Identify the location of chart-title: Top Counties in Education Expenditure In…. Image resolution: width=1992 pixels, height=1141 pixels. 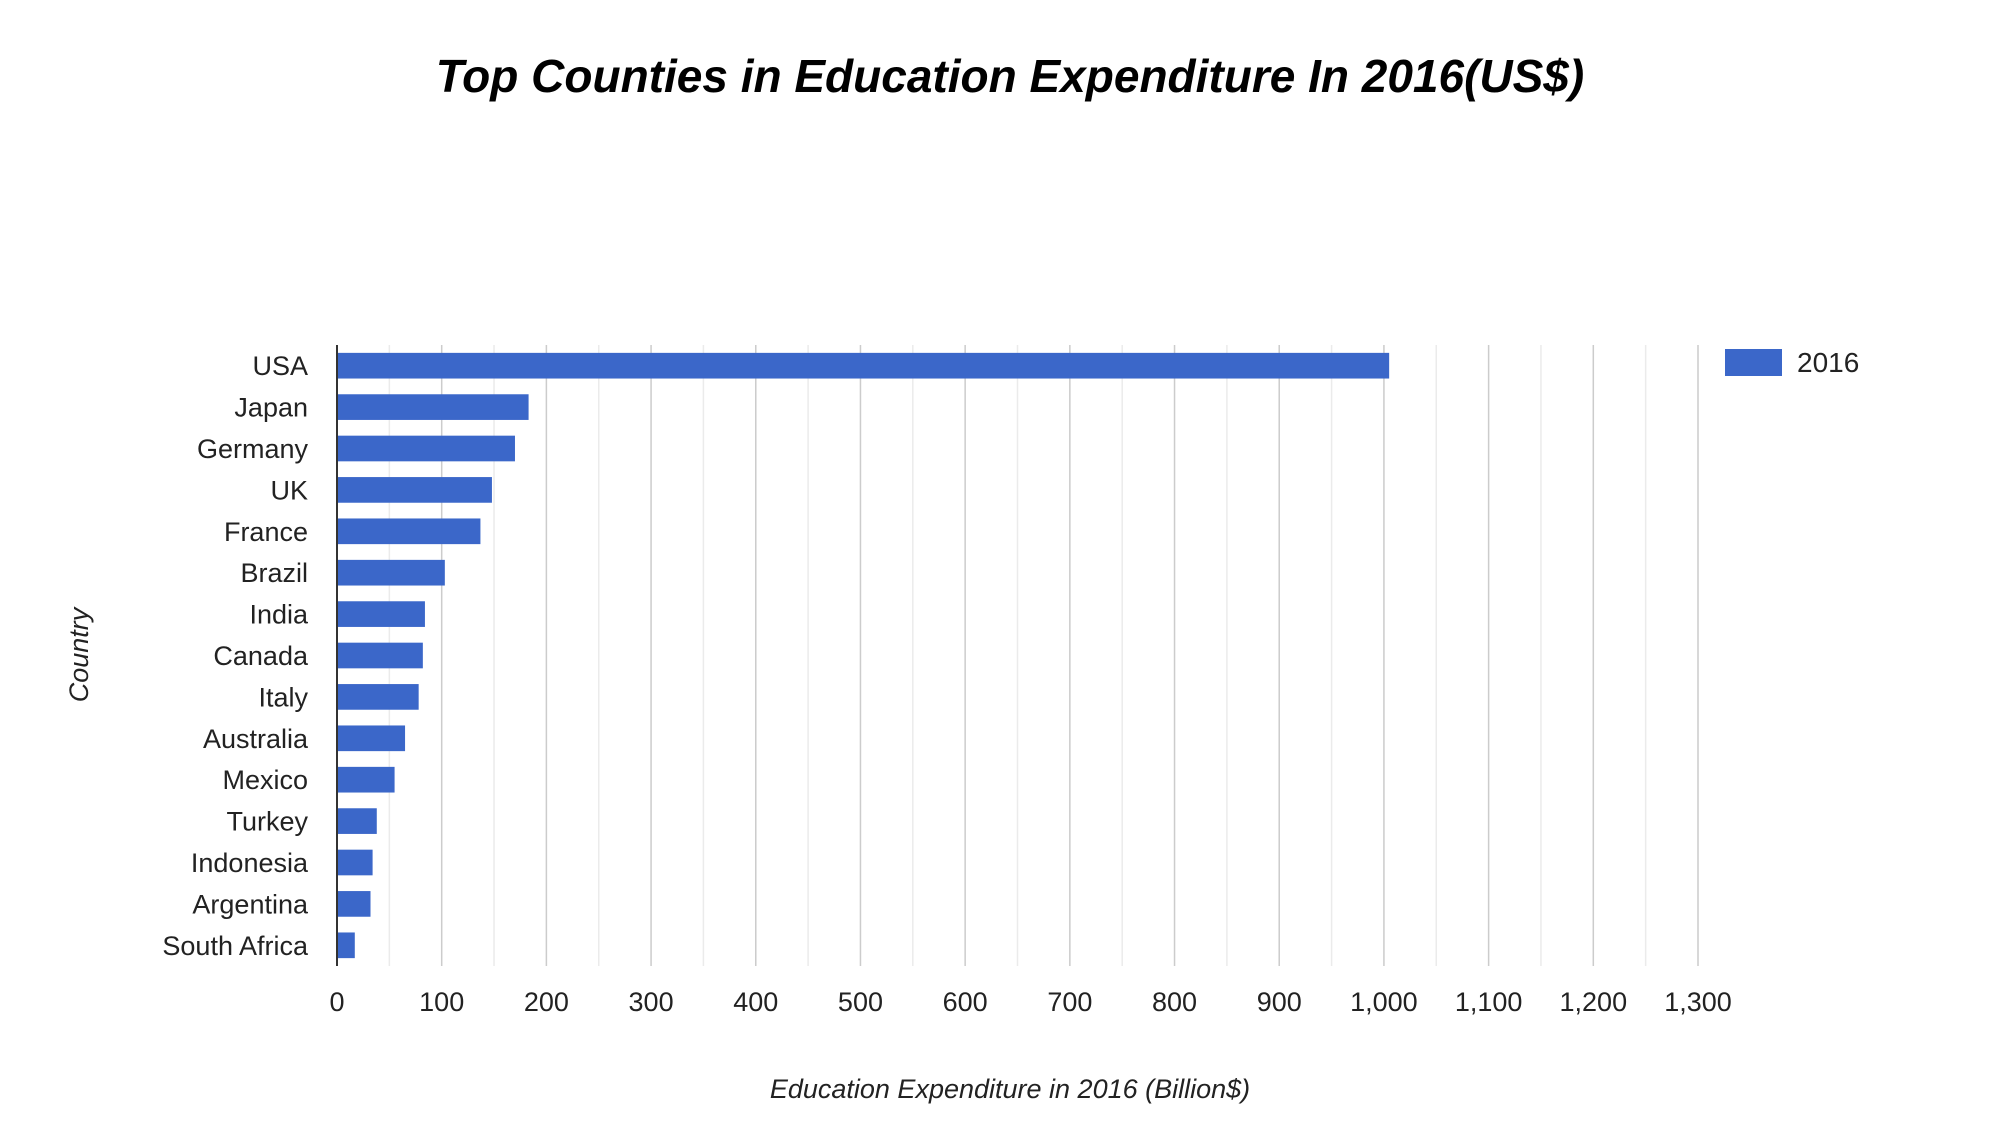
(1010, 76).